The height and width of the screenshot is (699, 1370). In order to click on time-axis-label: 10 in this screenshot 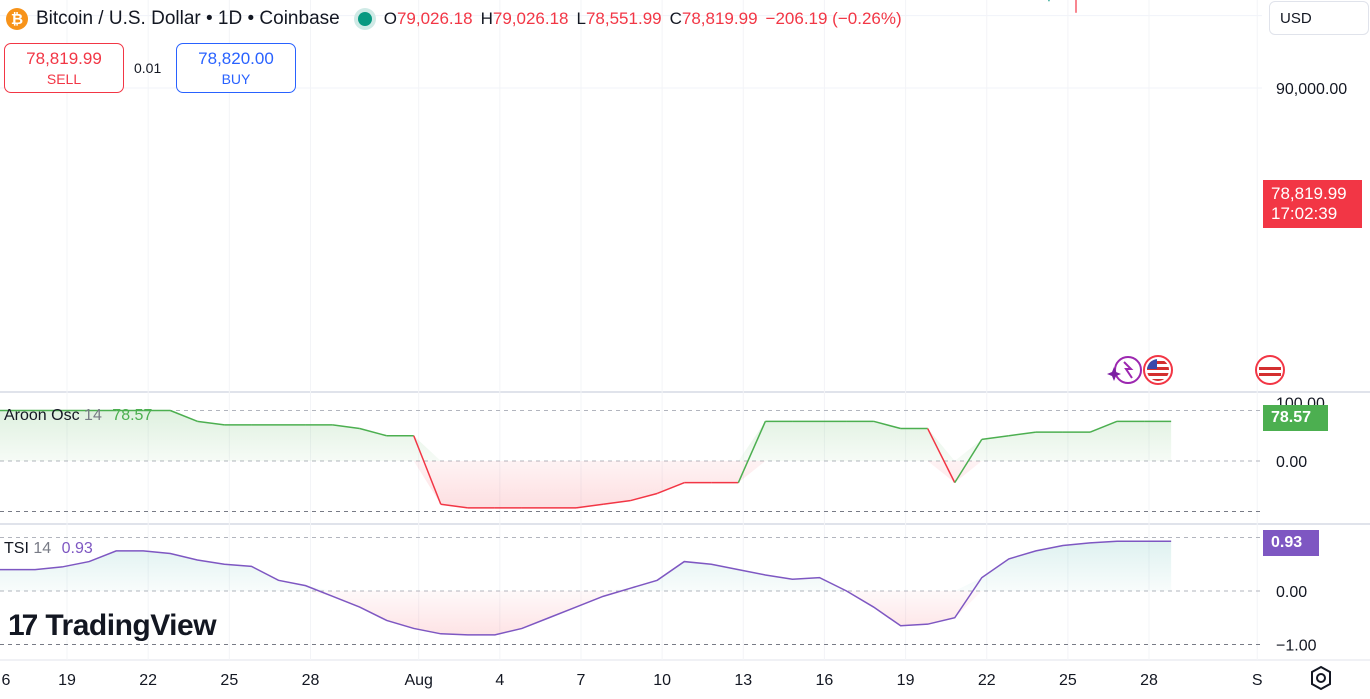, I will do `click(662, 680)`.